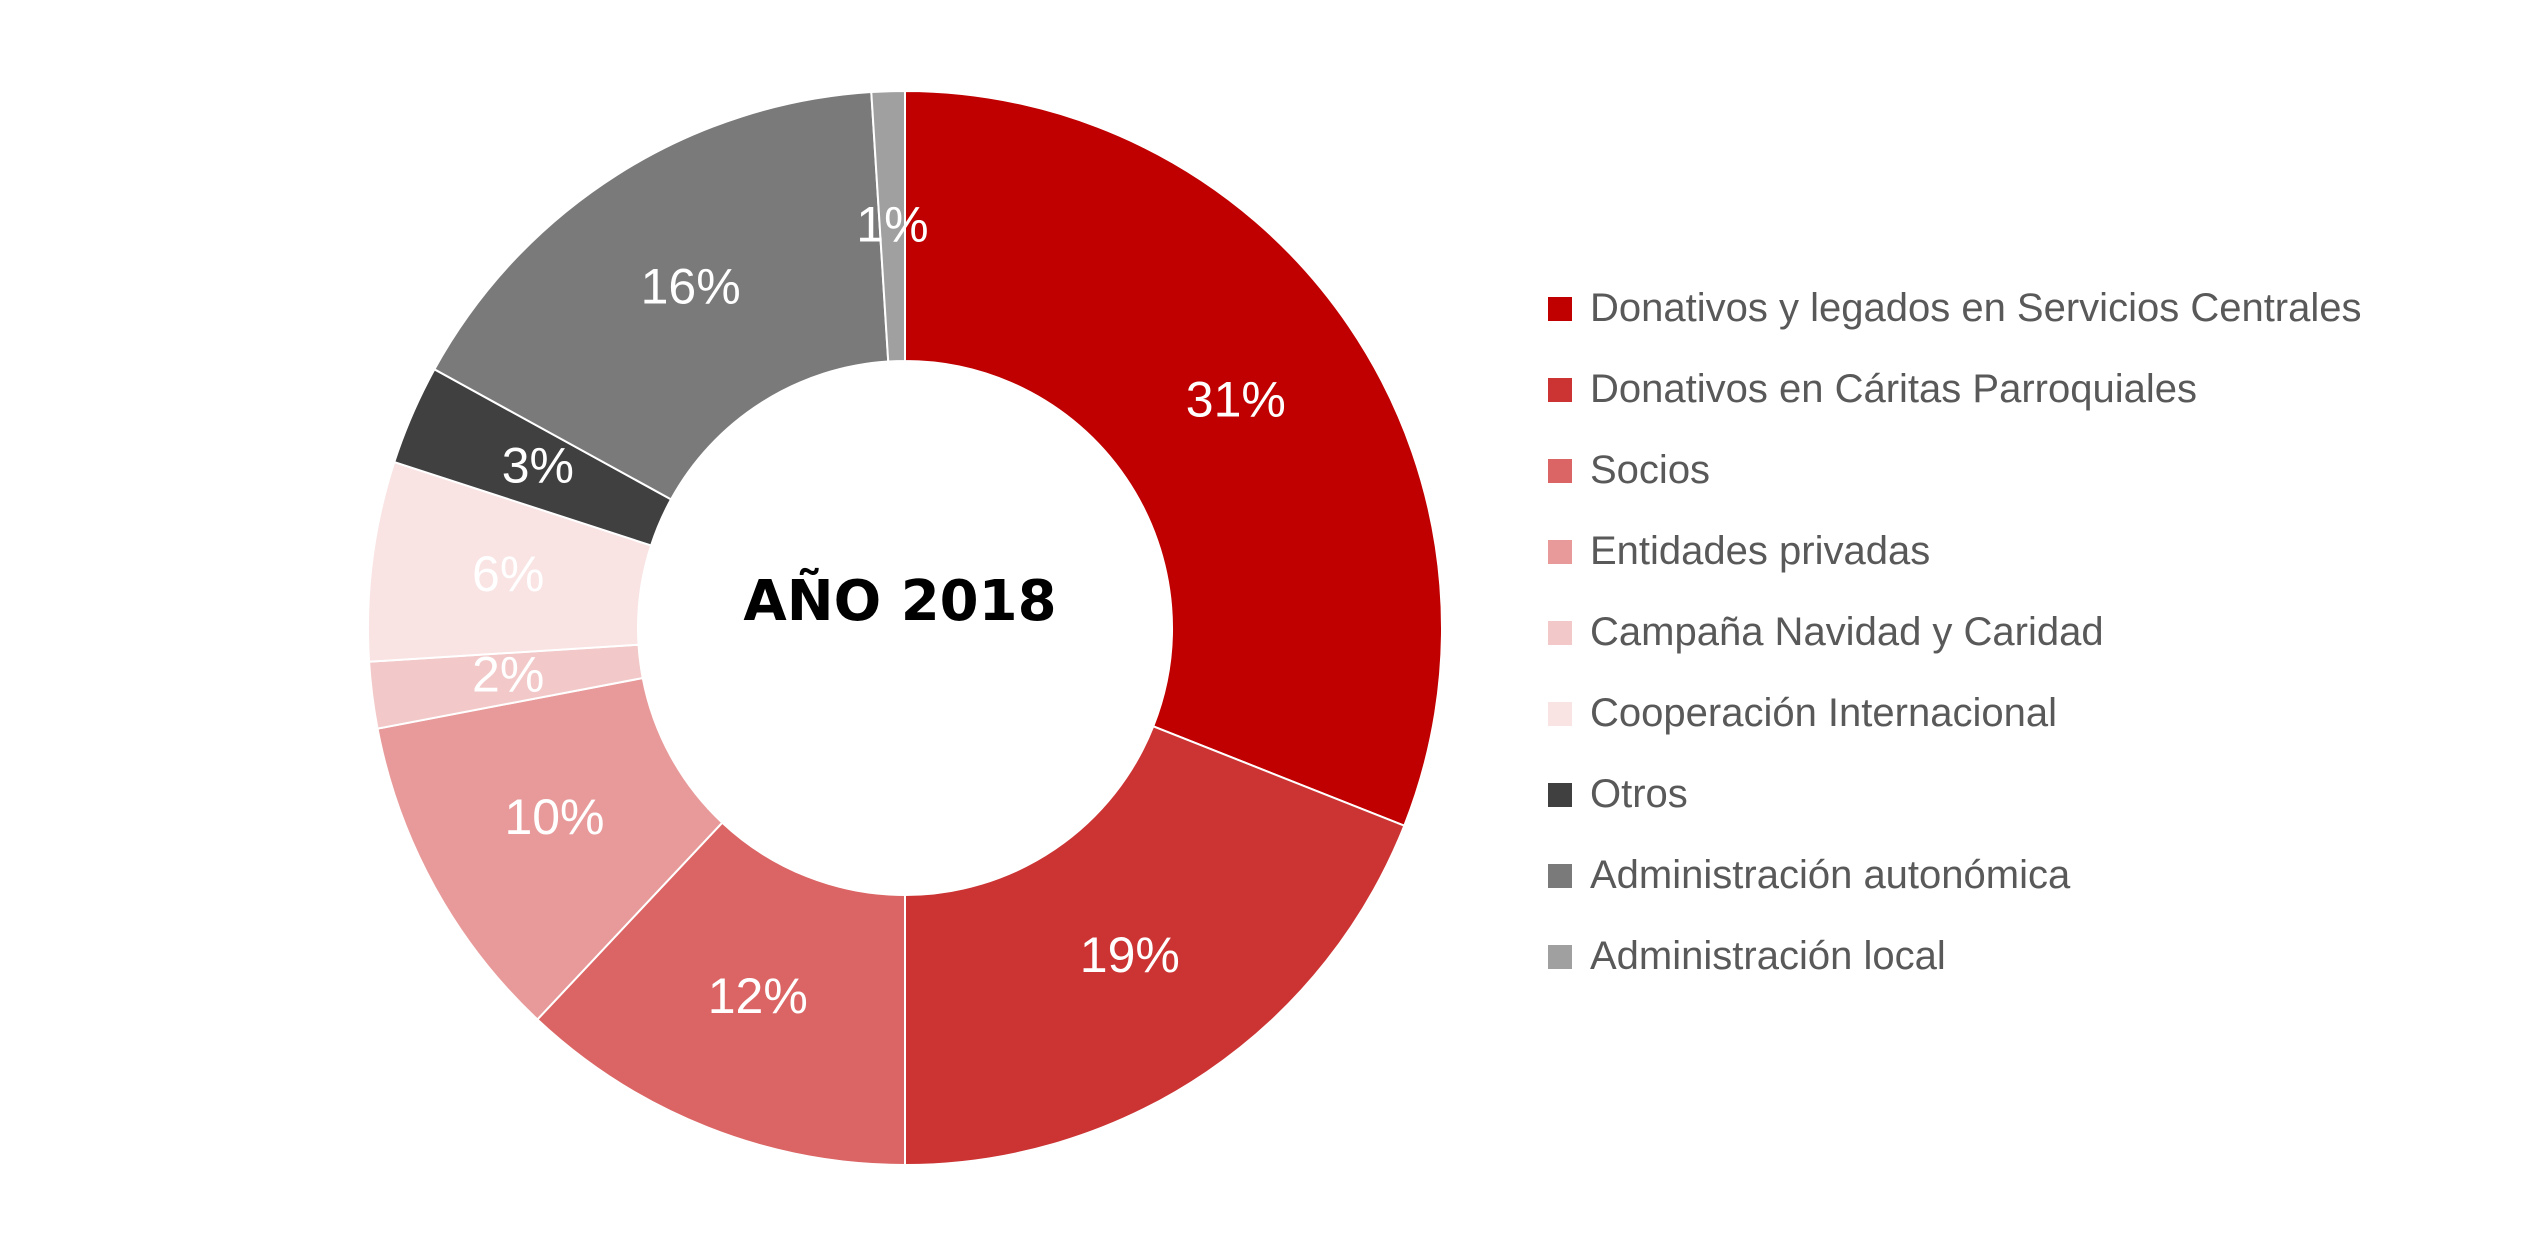 This screenshot has width=2526, height=1240. I want to click on legend-item: Cooperación Internacional, so click(1955, 713).